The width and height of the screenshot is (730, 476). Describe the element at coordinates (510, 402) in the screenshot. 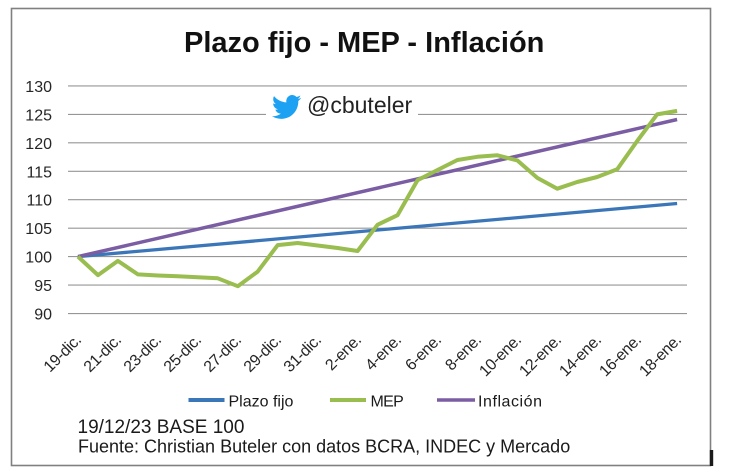

I see `svg-text: Inflación` at that location.